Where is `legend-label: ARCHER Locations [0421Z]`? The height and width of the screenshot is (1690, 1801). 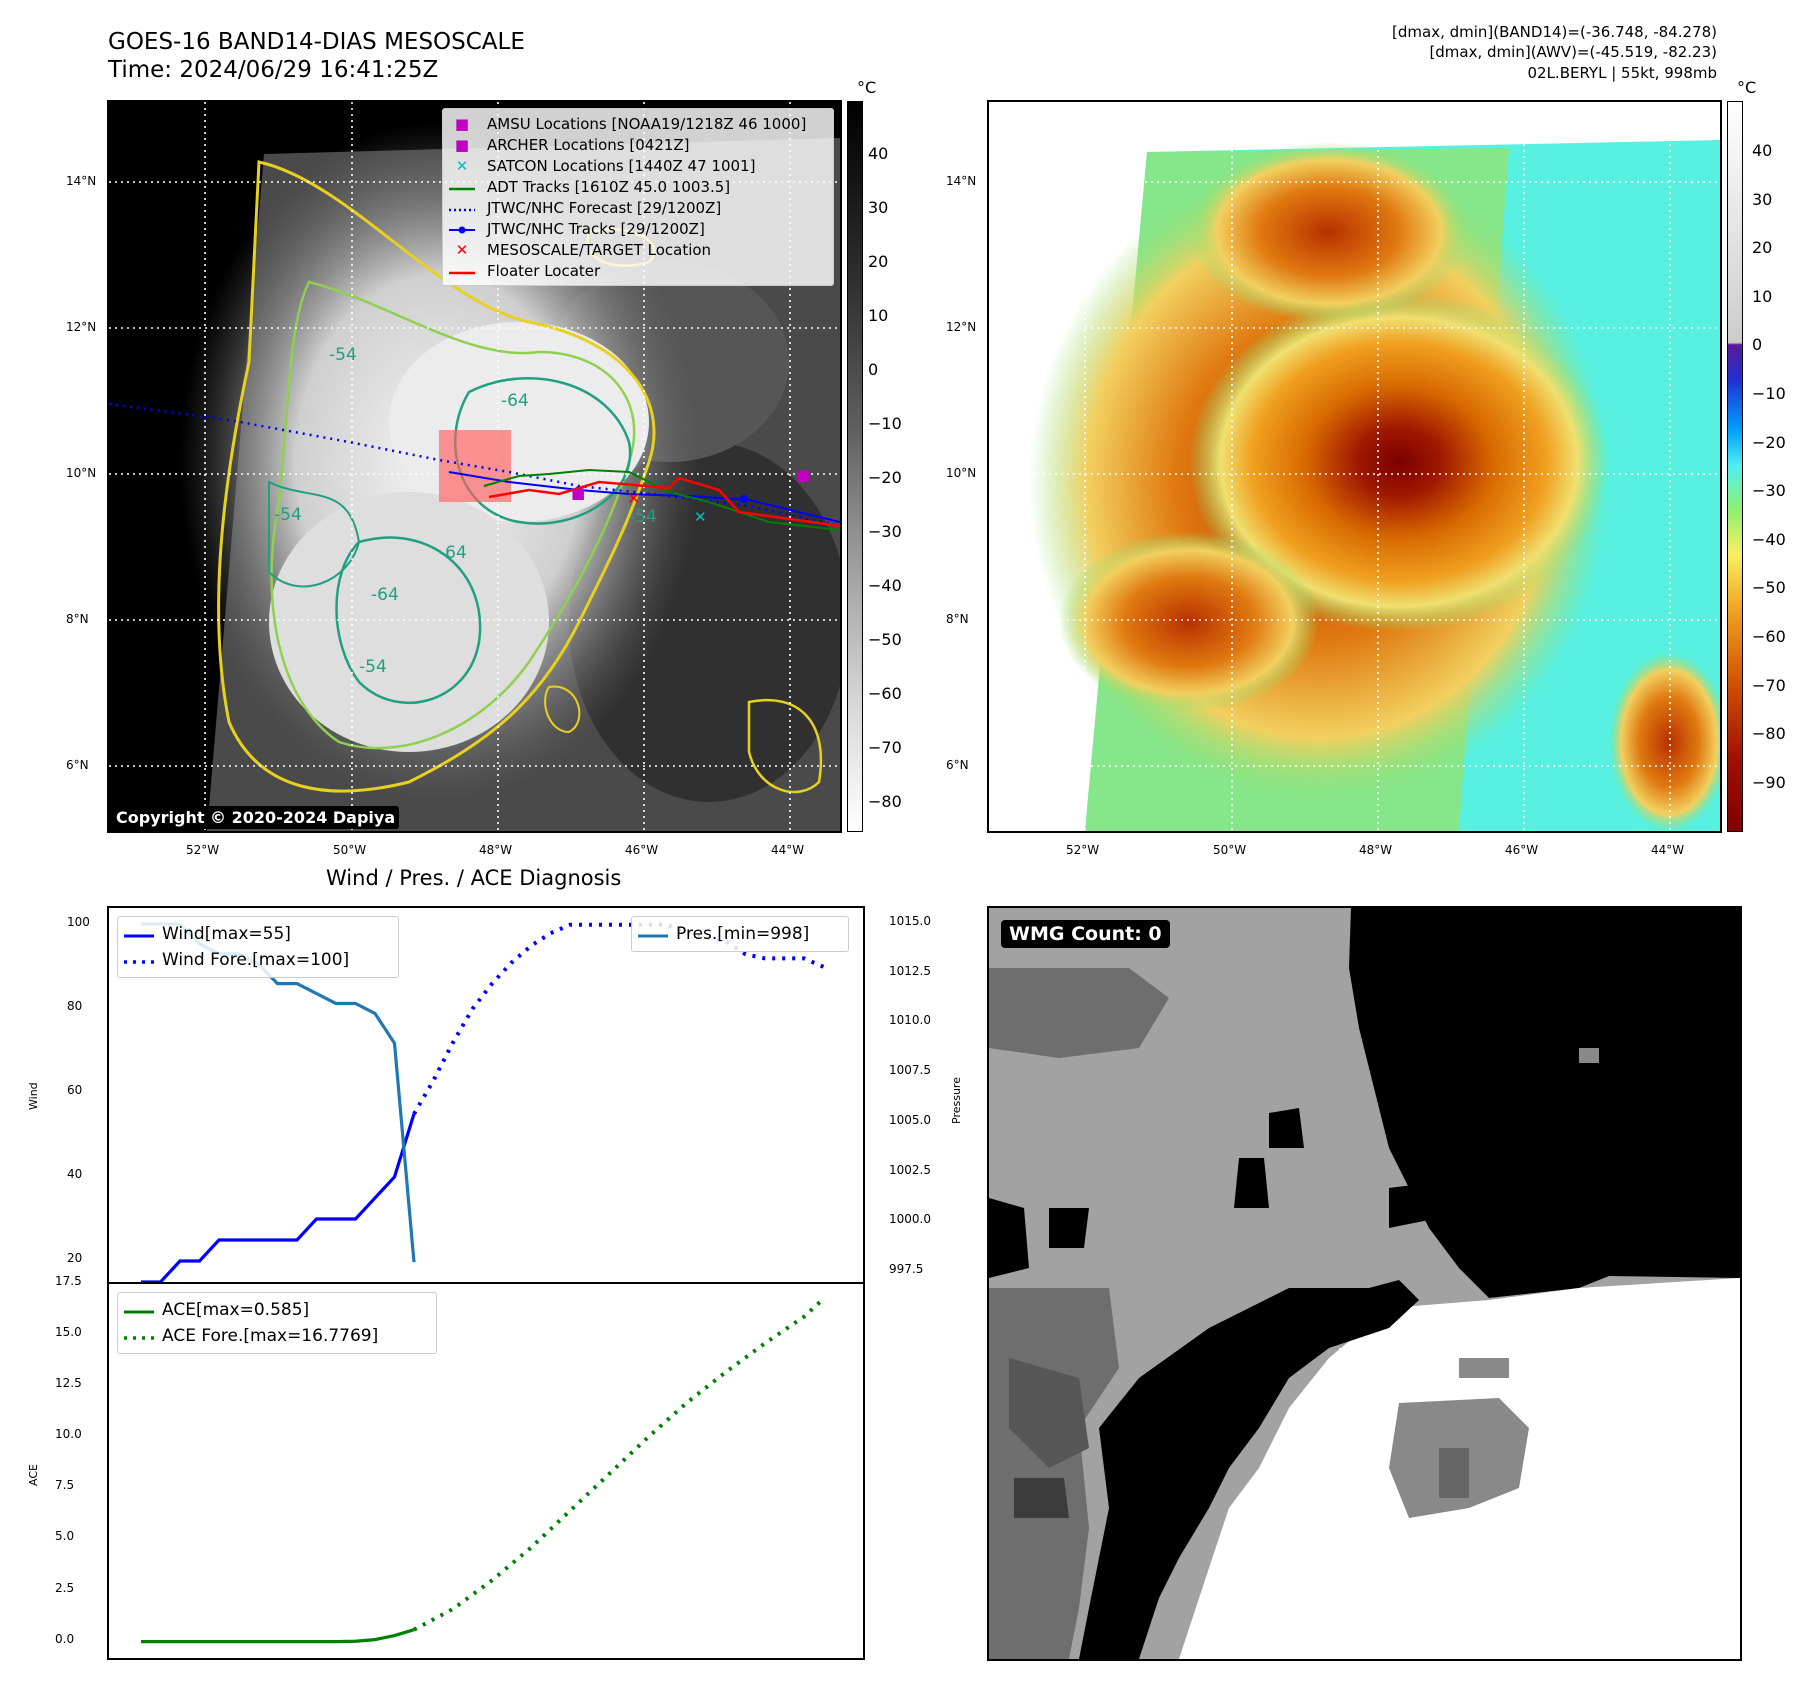 legend-label: ARCHER Locations [0421Z] is located at coordinates (588, 144).